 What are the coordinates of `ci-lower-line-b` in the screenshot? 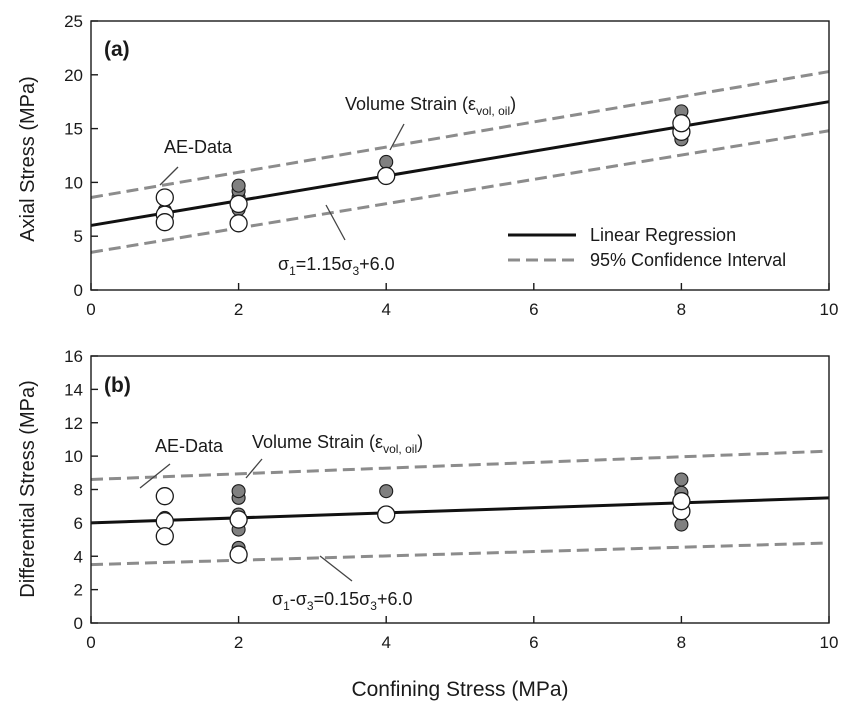 It's located at (460, 554).